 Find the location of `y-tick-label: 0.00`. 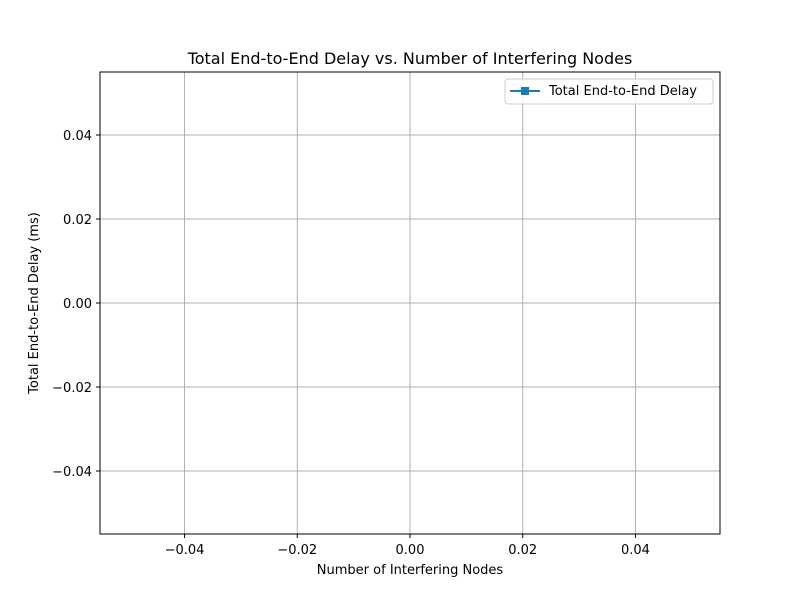

y-tick-label: 0.00 is located at coordinates (77, 304).